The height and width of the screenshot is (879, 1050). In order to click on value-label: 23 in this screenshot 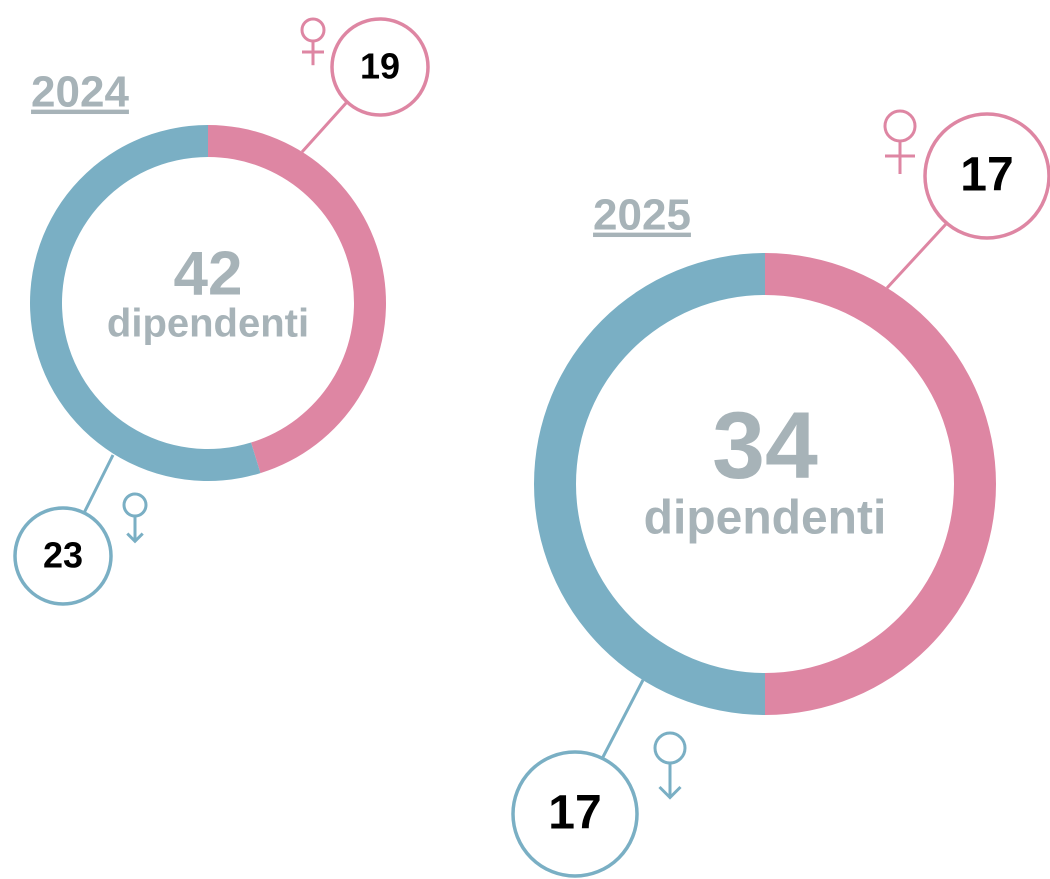, I will do `click(63, 555)`.